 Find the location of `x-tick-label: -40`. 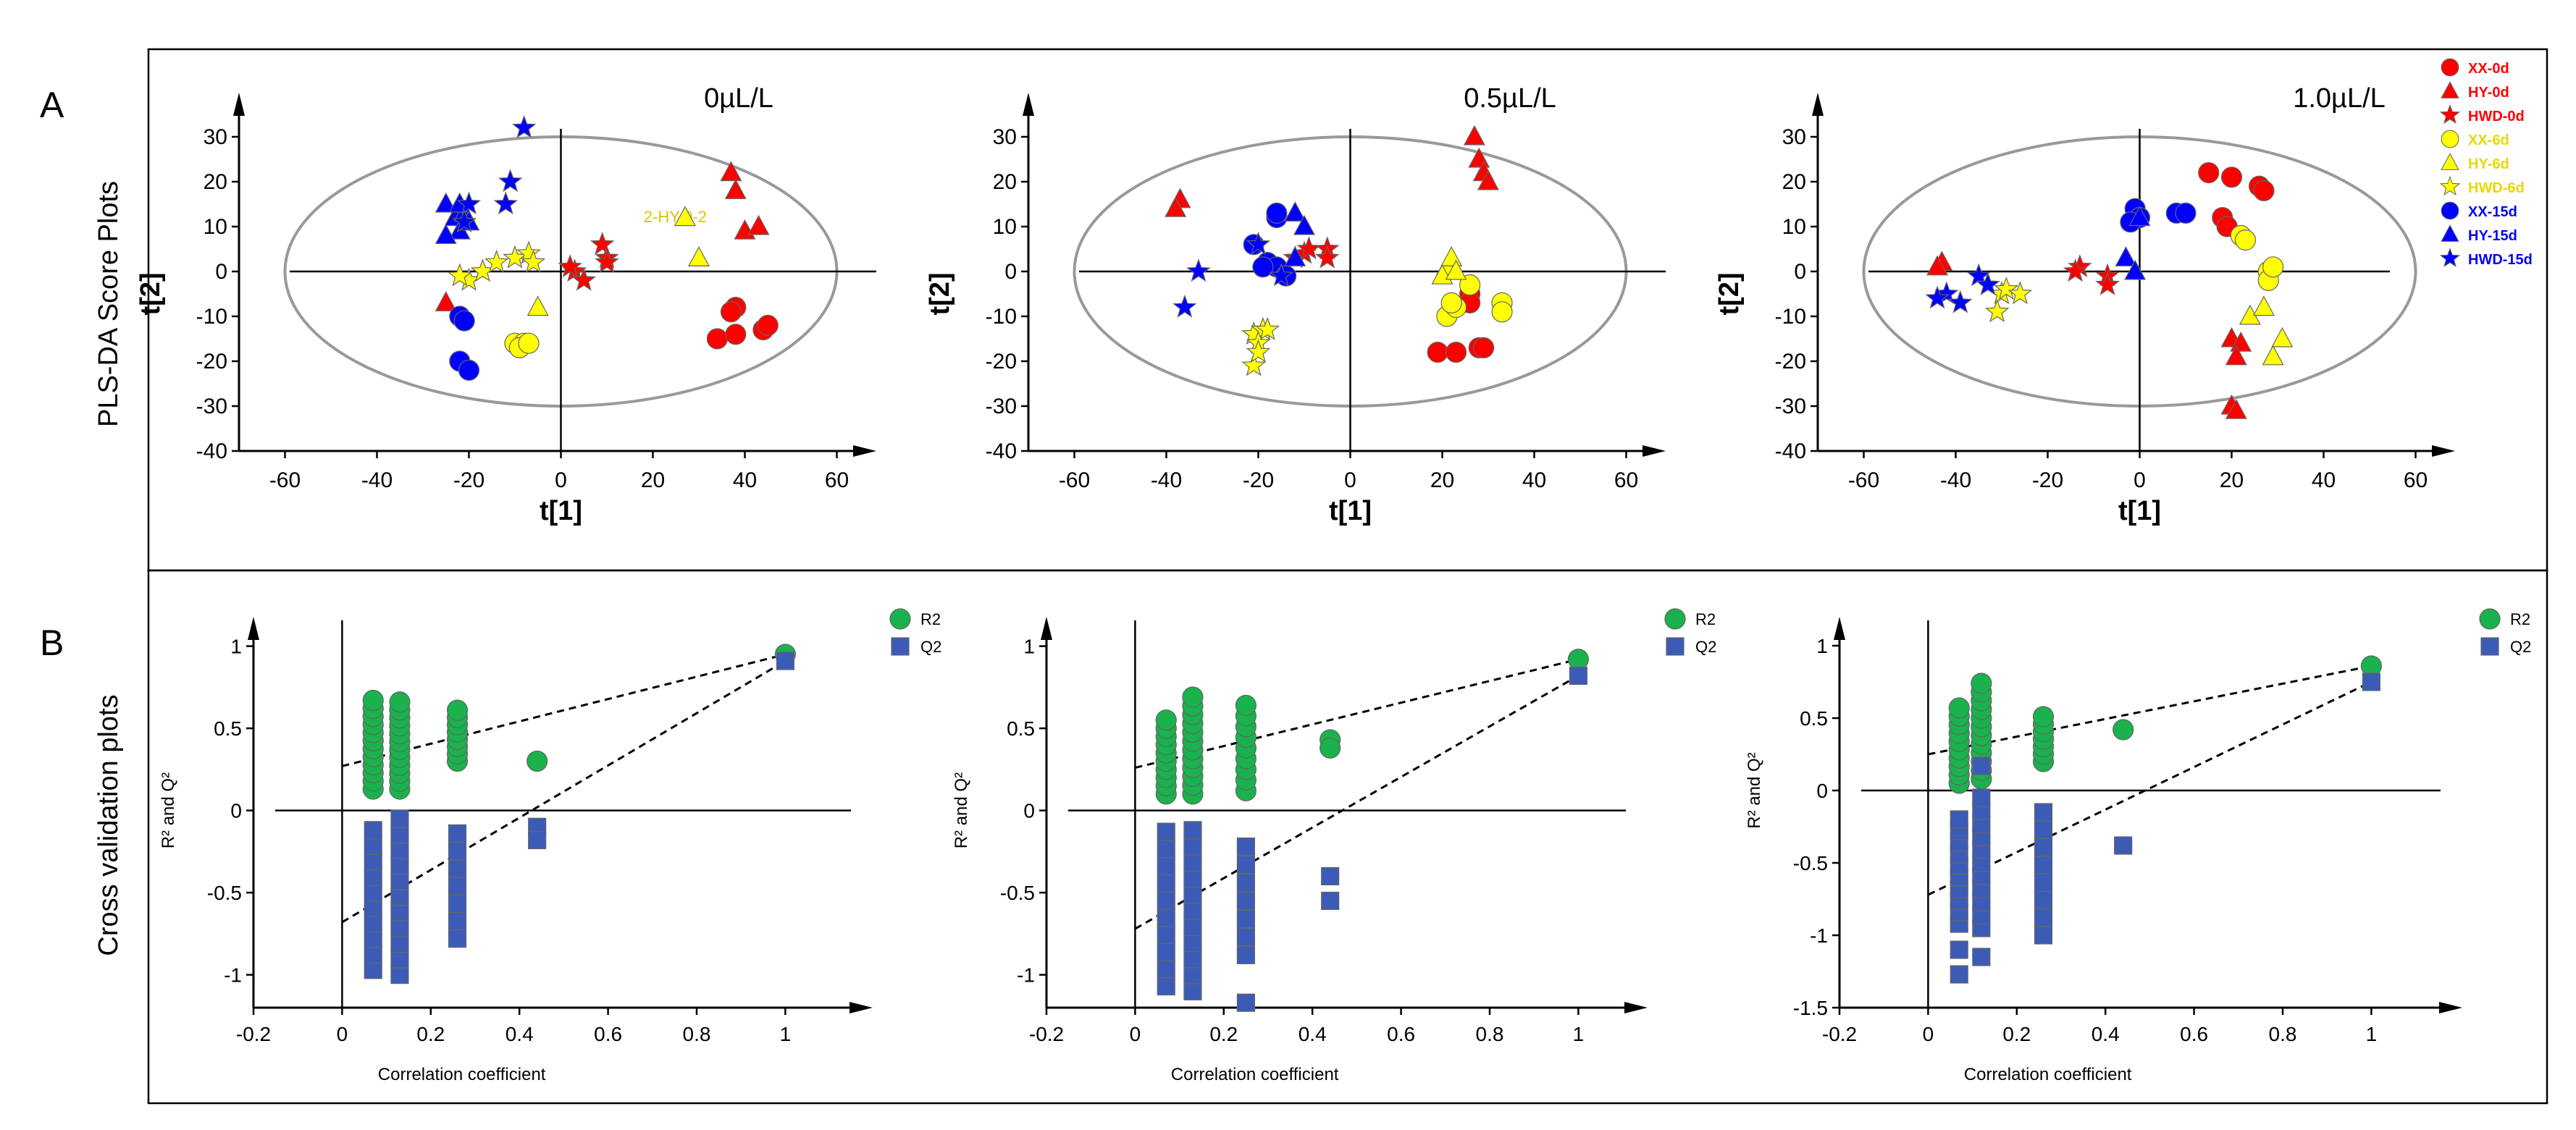

x-tick-label: -40 is located at coordinates (1955, 480).